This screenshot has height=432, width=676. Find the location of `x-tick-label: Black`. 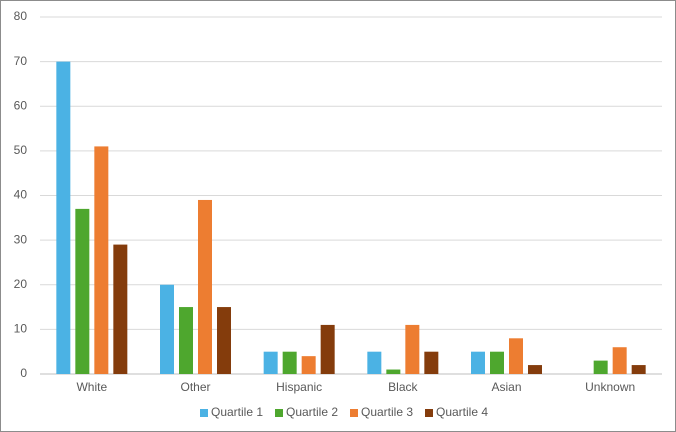

x-tick-label: Black is located at coordinates (403, 387).